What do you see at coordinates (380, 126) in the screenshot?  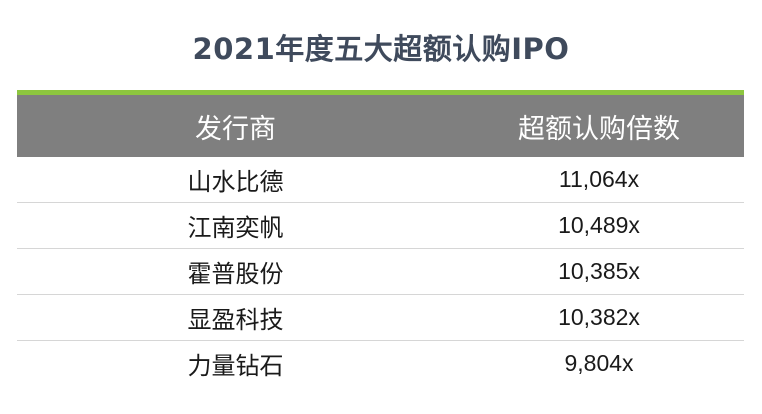 I see `table-header: 发行商 超额认购倍数` at bounding box center [380, 126].